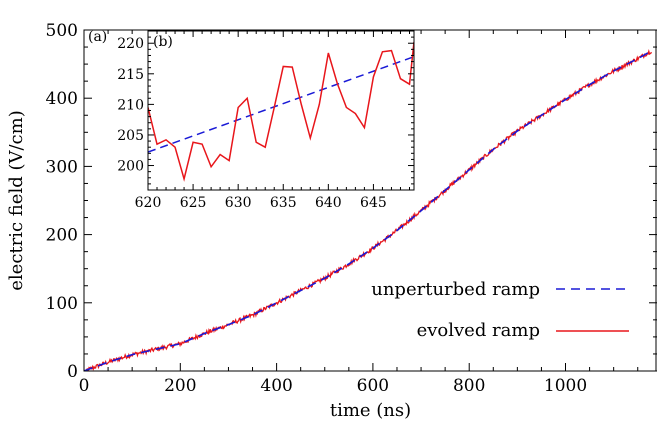  I want to click on x-tick-label: 625, so click(193, 203).